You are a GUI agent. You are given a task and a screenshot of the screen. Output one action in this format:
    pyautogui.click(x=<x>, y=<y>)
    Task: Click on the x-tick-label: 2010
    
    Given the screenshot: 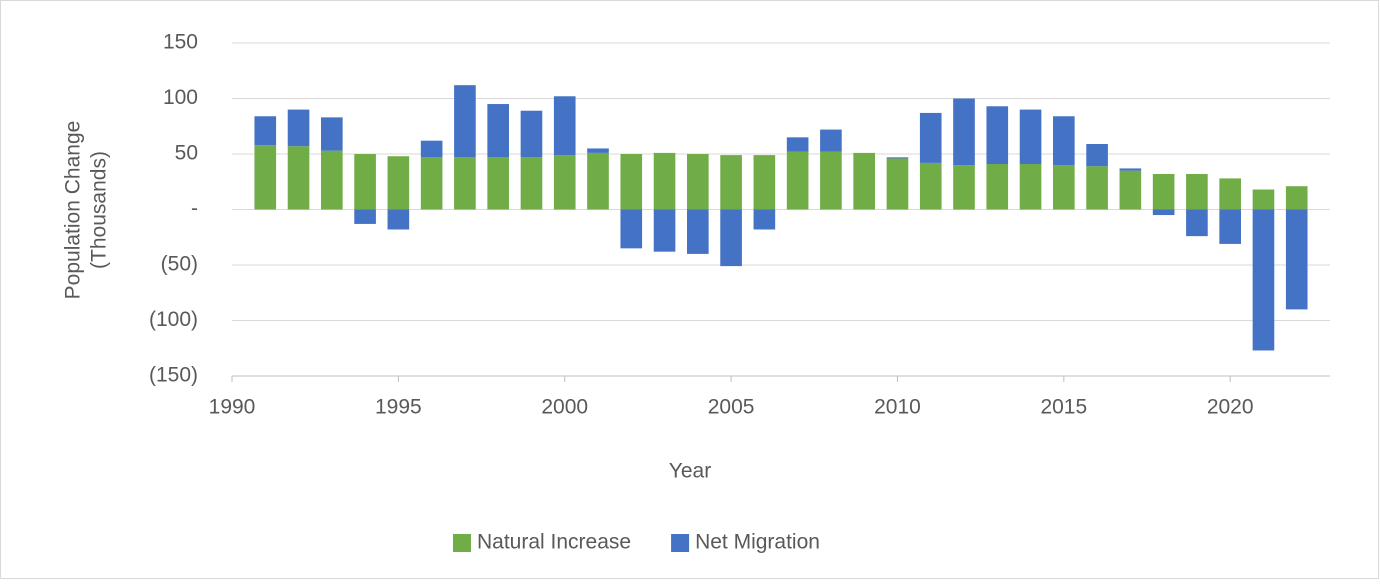 What is the action you would take?
    pyautogui.click(x=897, y=407)
    